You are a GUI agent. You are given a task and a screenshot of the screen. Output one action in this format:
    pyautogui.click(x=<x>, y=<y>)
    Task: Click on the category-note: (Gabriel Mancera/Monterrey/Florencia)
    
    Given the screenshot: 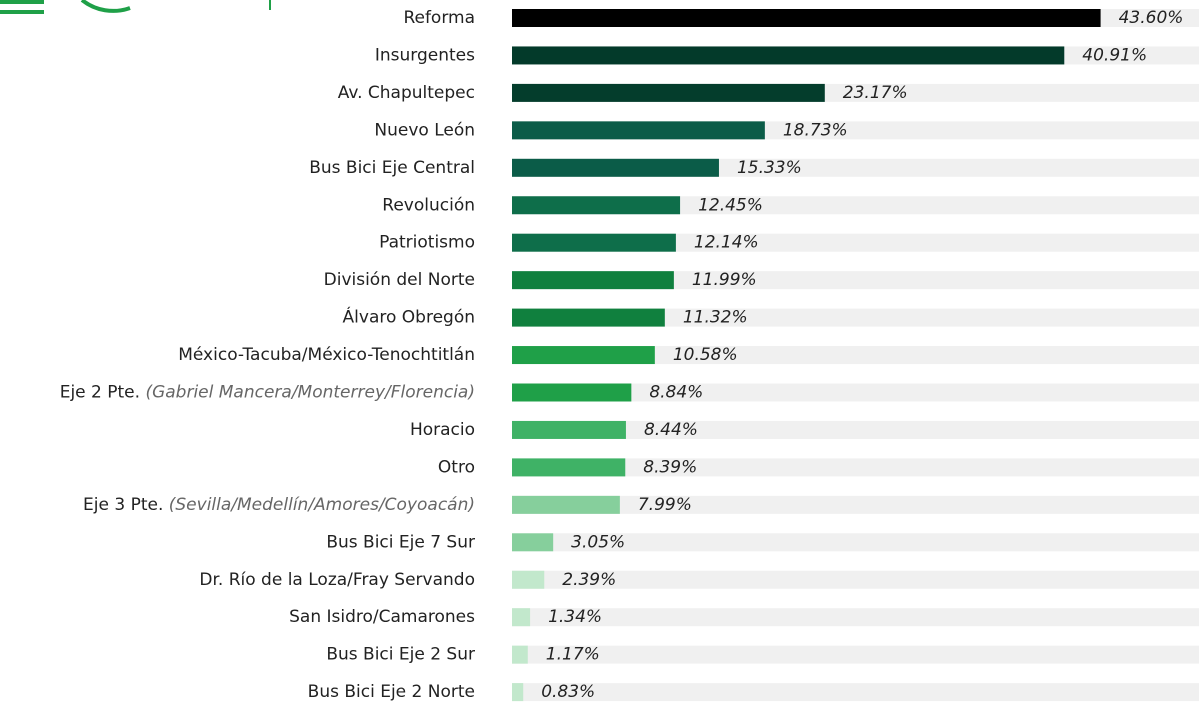 What is the action you would take?
    pyautogui.click(x=310, y=393)
    